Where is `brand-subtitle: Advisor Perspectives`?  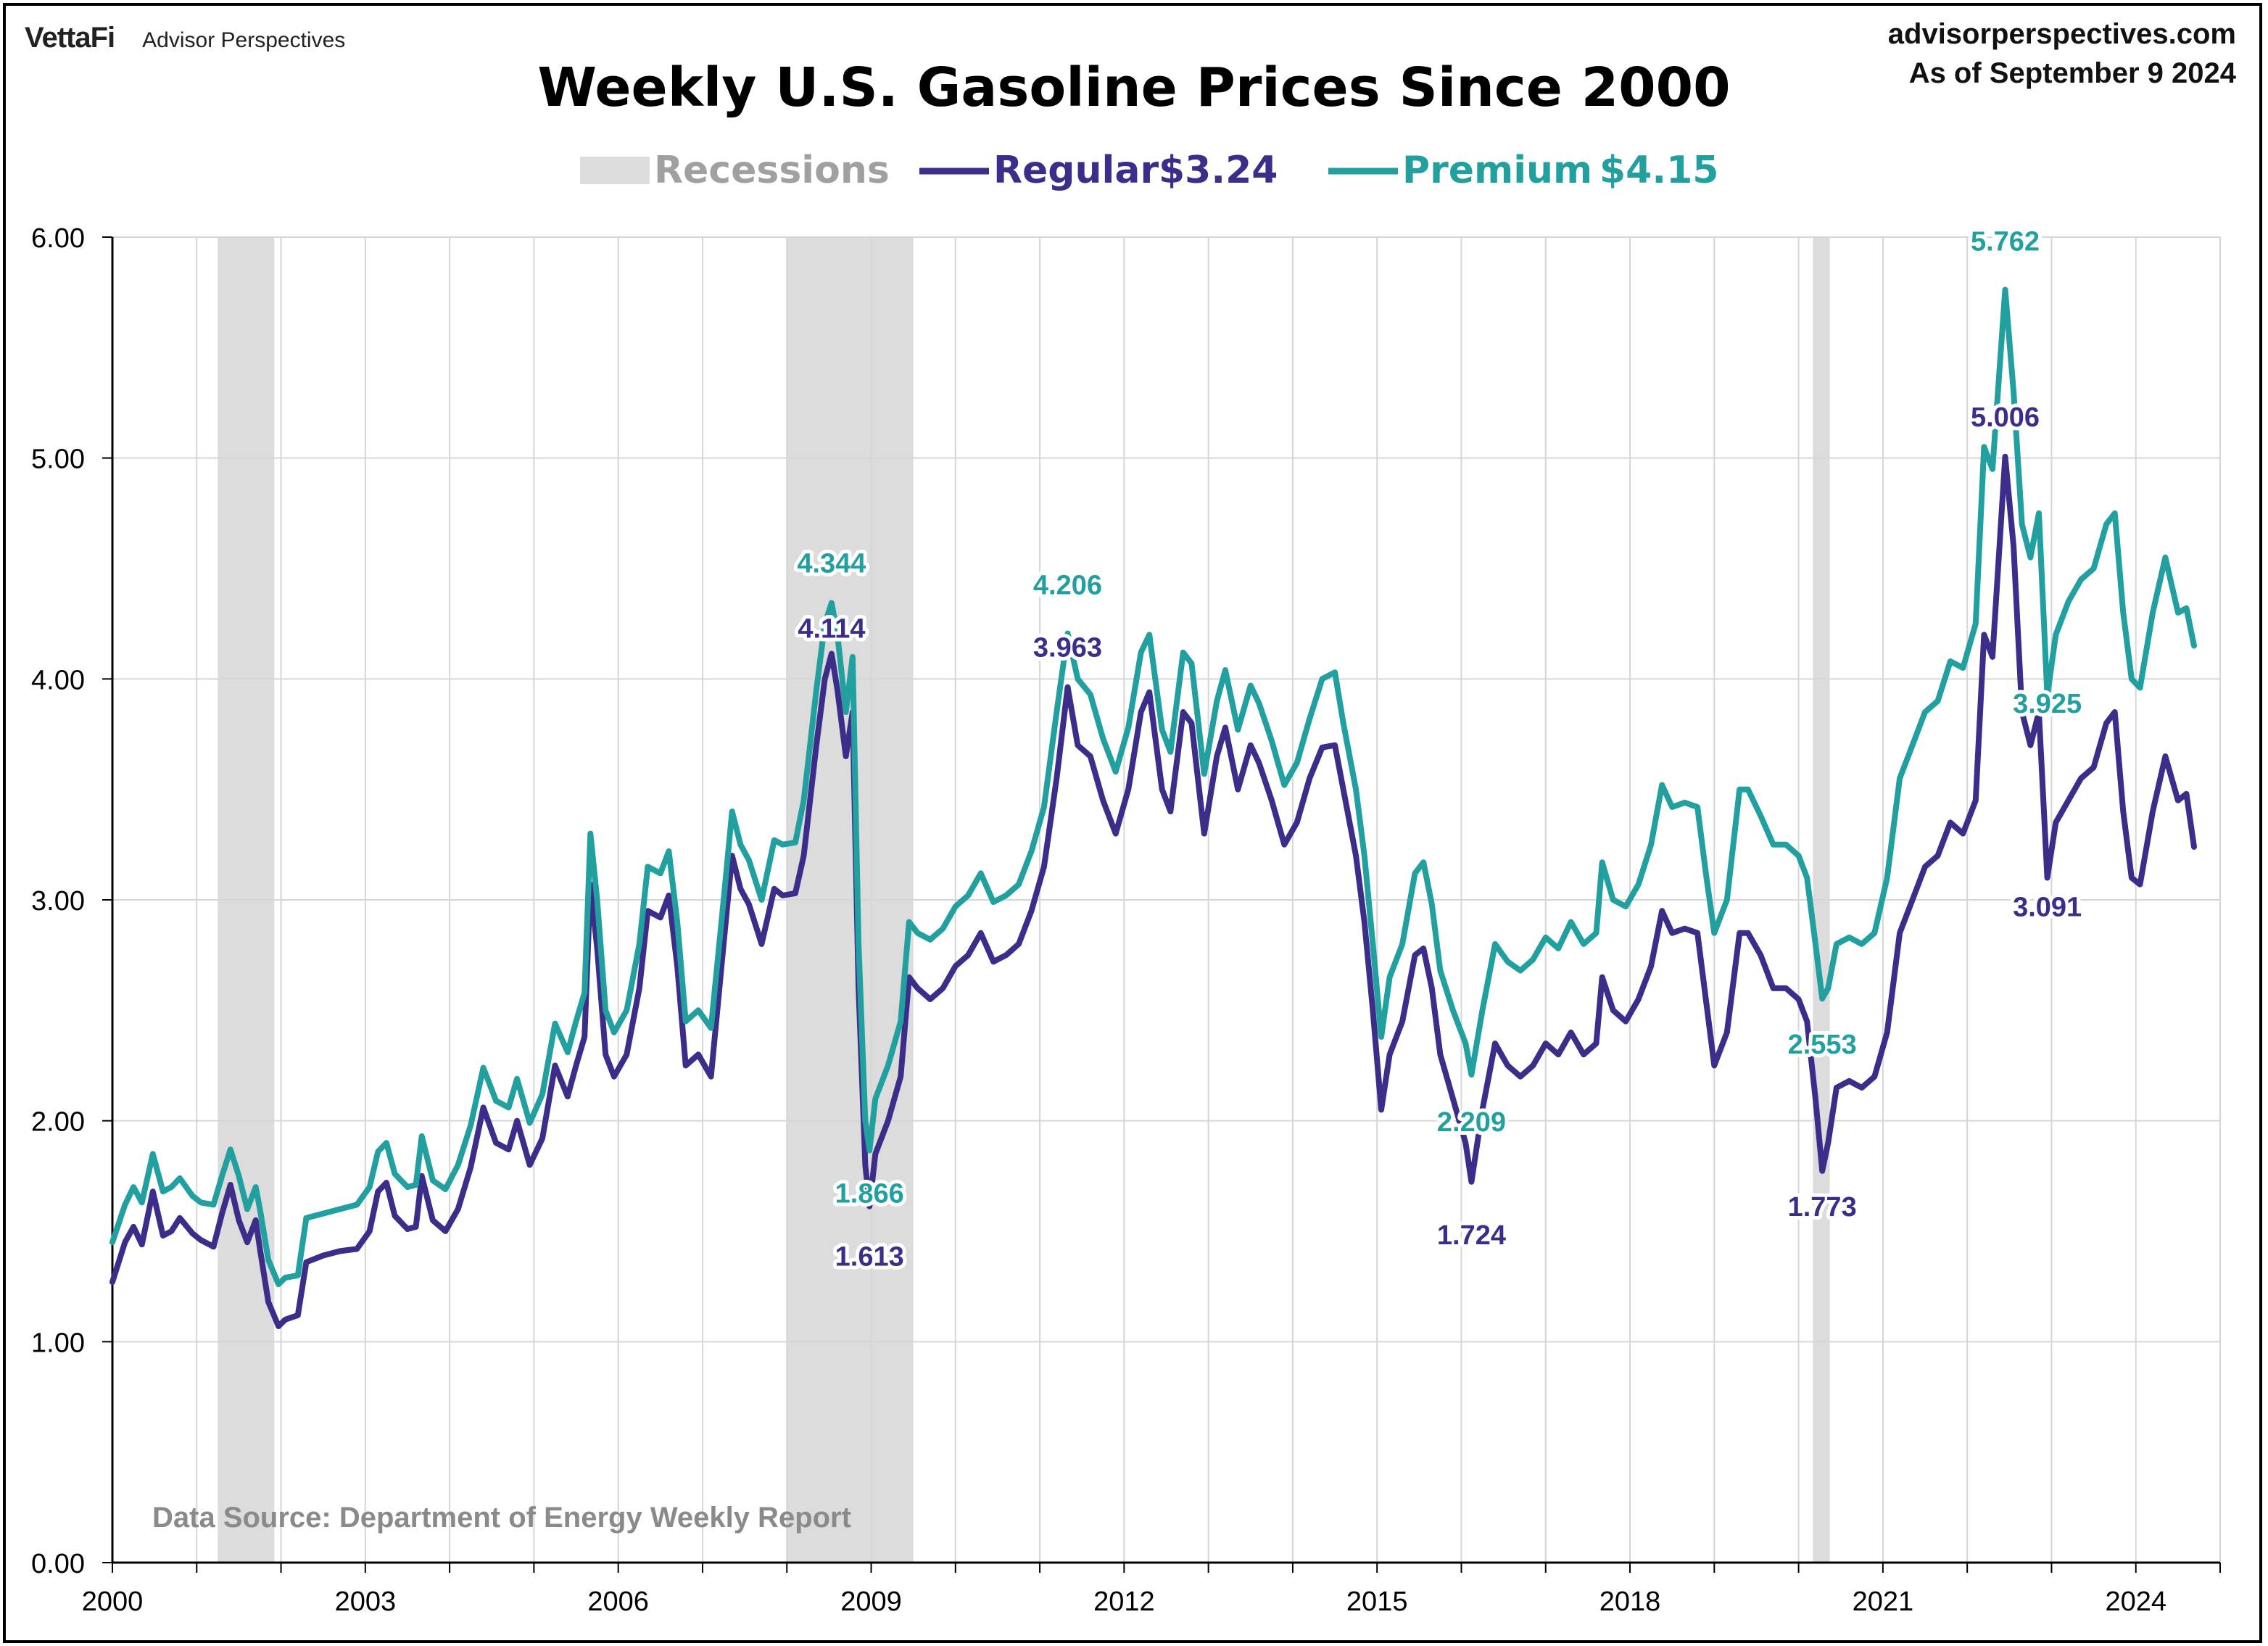
brand-subtitle: Advisor Perspectives is located at coordinates (244, 40).